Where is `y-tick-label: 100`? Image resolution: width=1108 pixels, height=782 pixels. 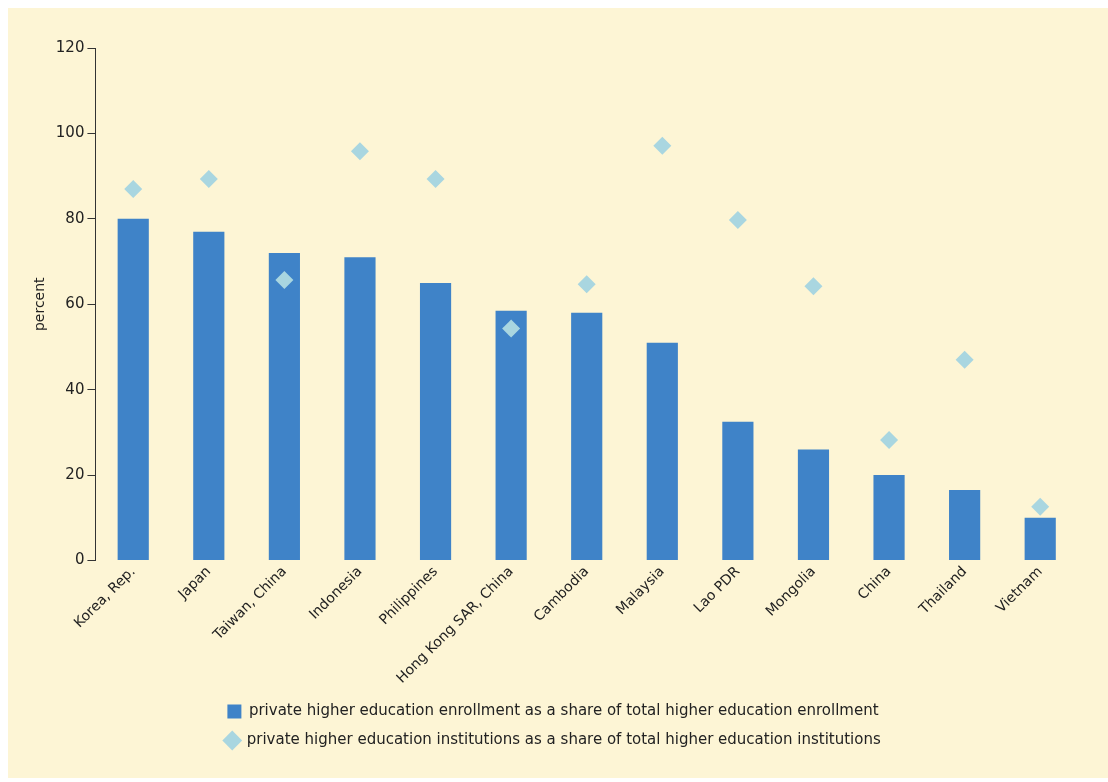 y-tick-label: 100 is located at coordinates (70, 132).